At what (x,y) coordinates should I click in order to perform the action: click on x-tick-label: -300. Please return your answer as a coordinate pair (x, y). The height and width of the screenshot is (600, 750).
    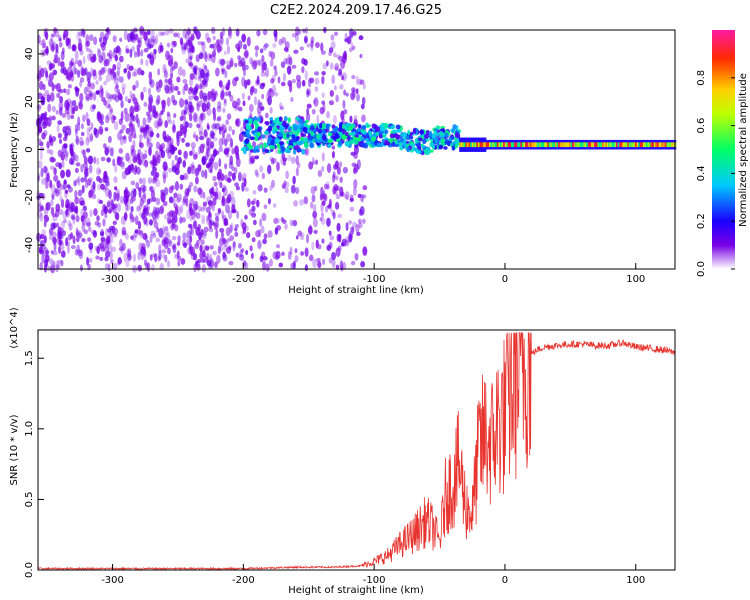
    Looking at the image, I should click on (112, 580).